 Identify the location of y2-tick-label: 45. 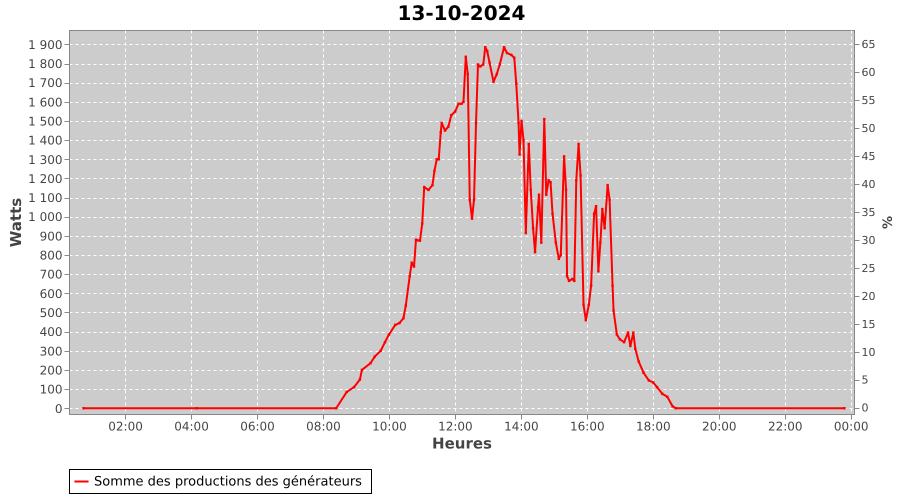
(869, 156).